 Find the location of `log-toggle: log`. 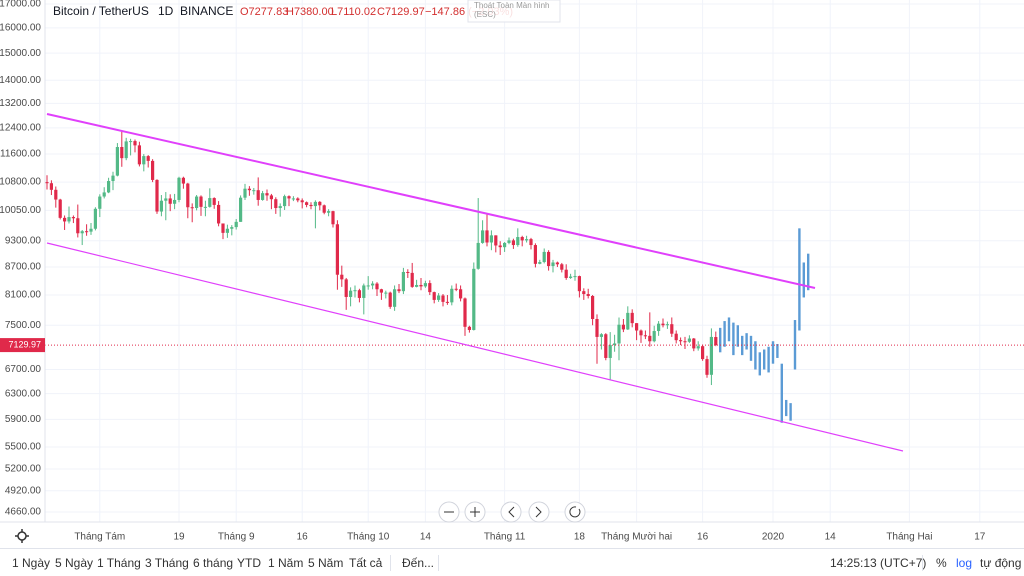

log-toggle: log is located at coordinates (964, 563).